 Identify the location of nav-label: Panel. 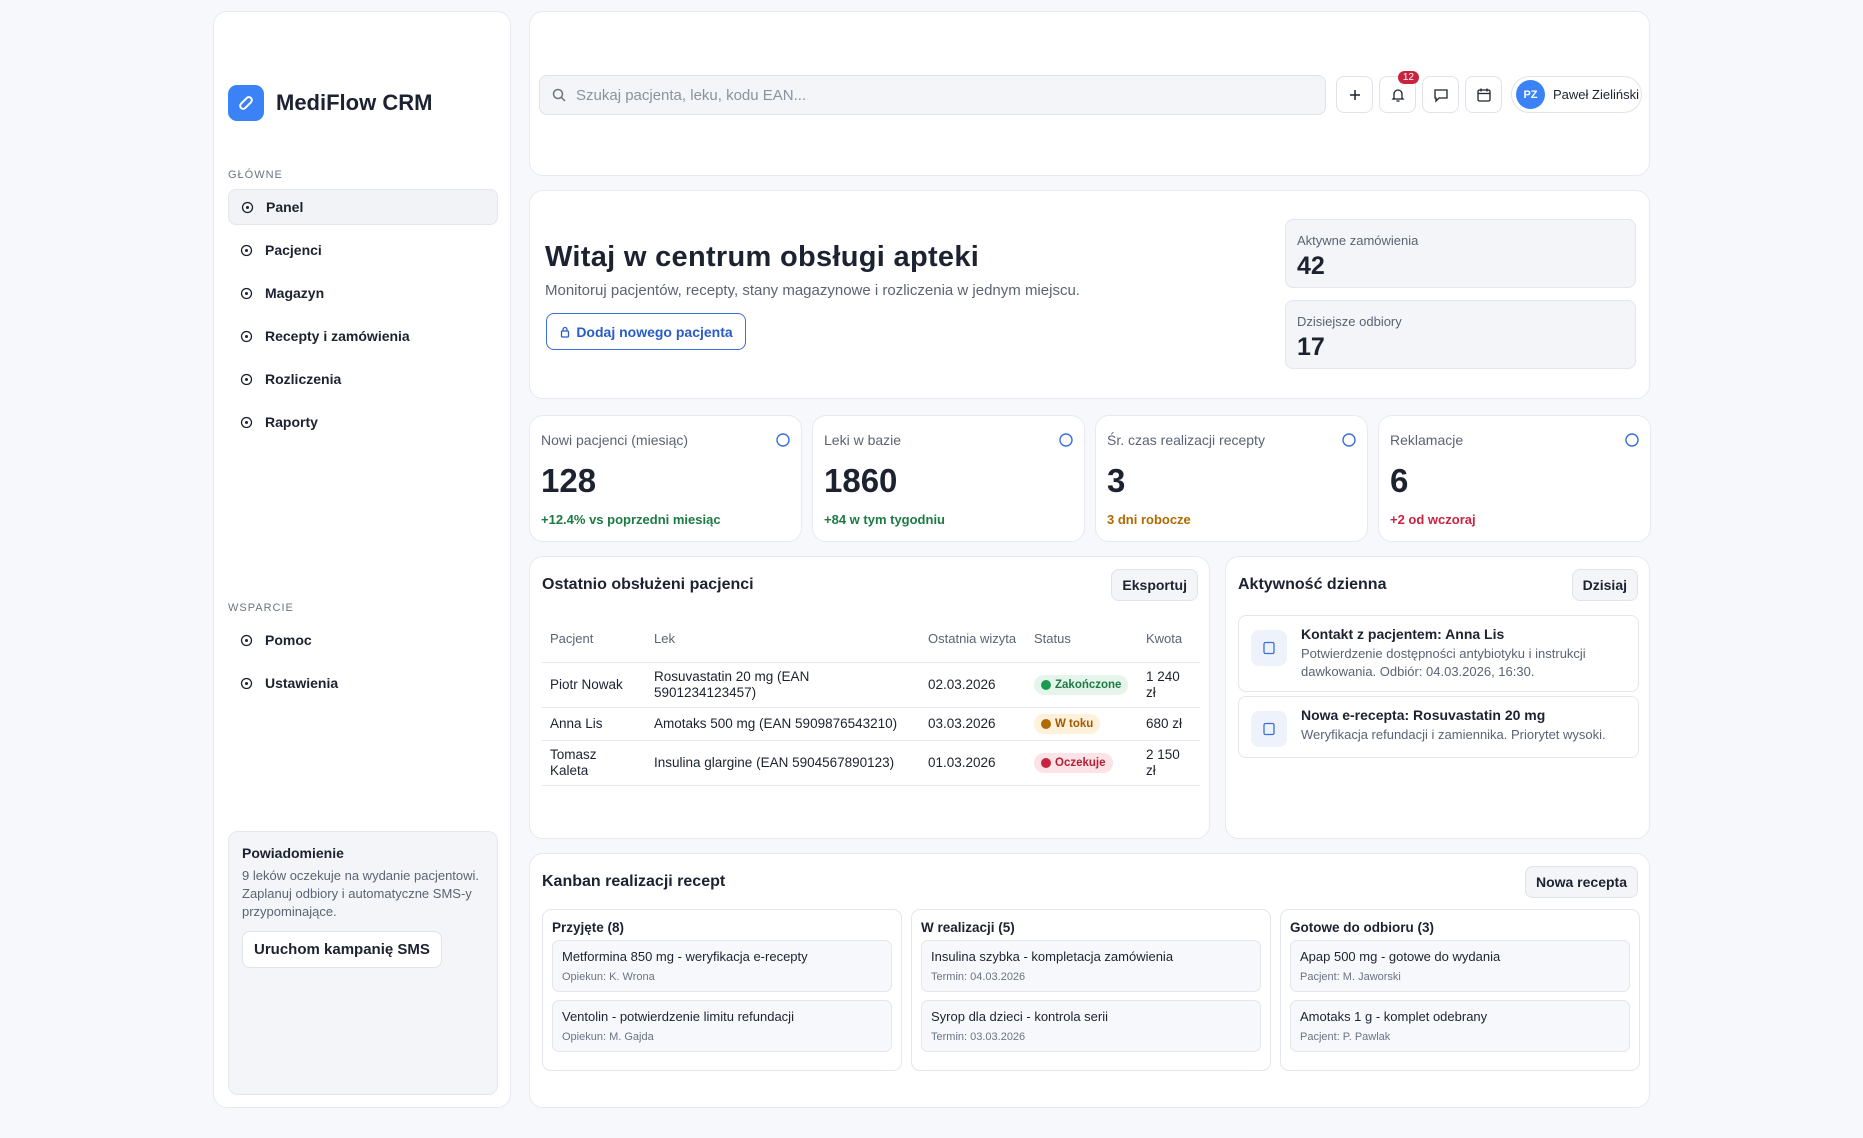
(285, 207).